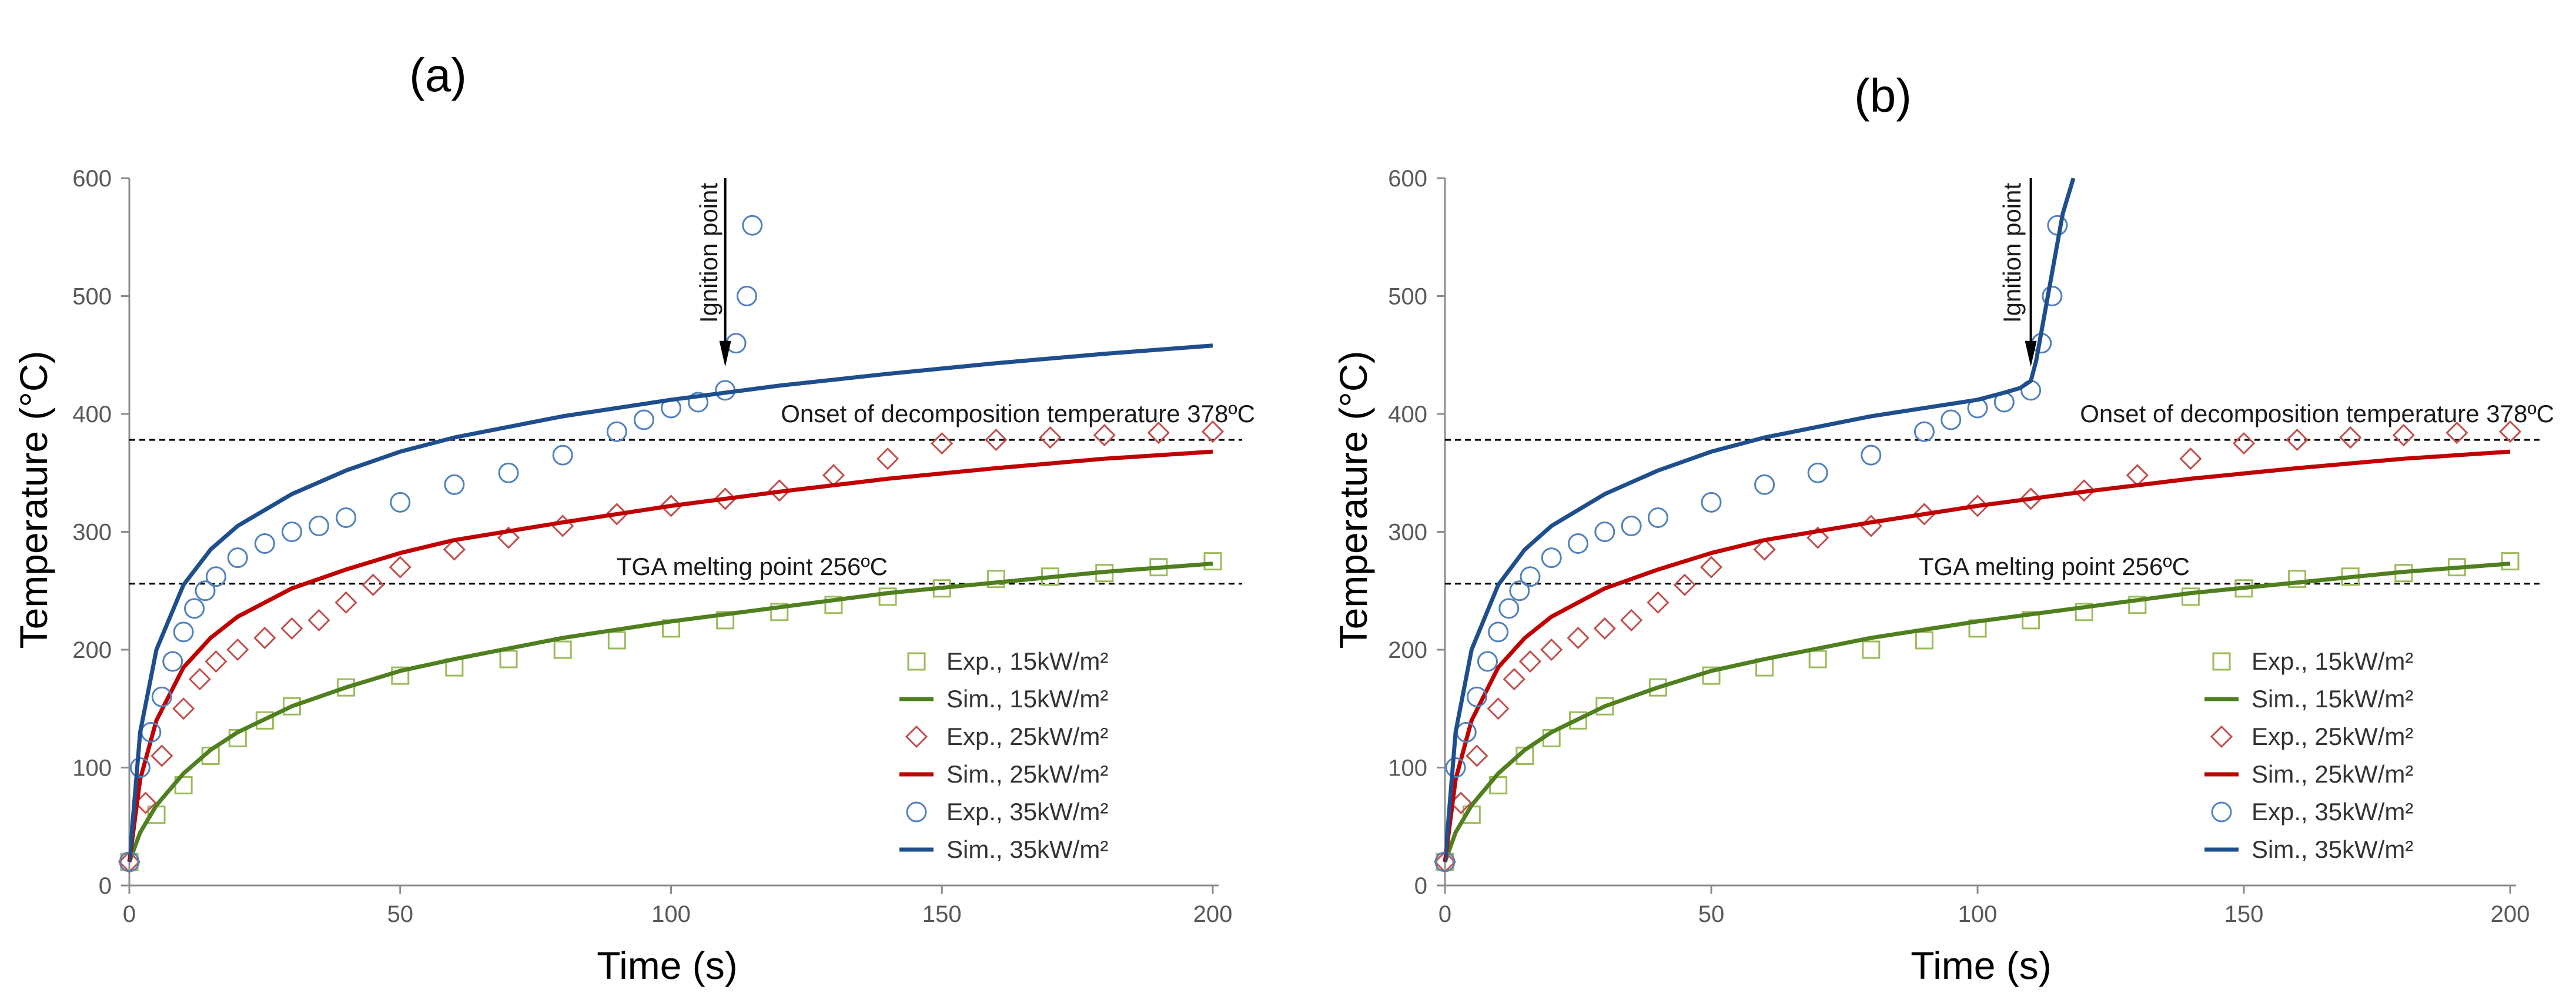 The height and width of the screenshot is (1006, 2576). I want to click on legend-label-a-0: Exp., 15kW/m², so click(1027, 661).